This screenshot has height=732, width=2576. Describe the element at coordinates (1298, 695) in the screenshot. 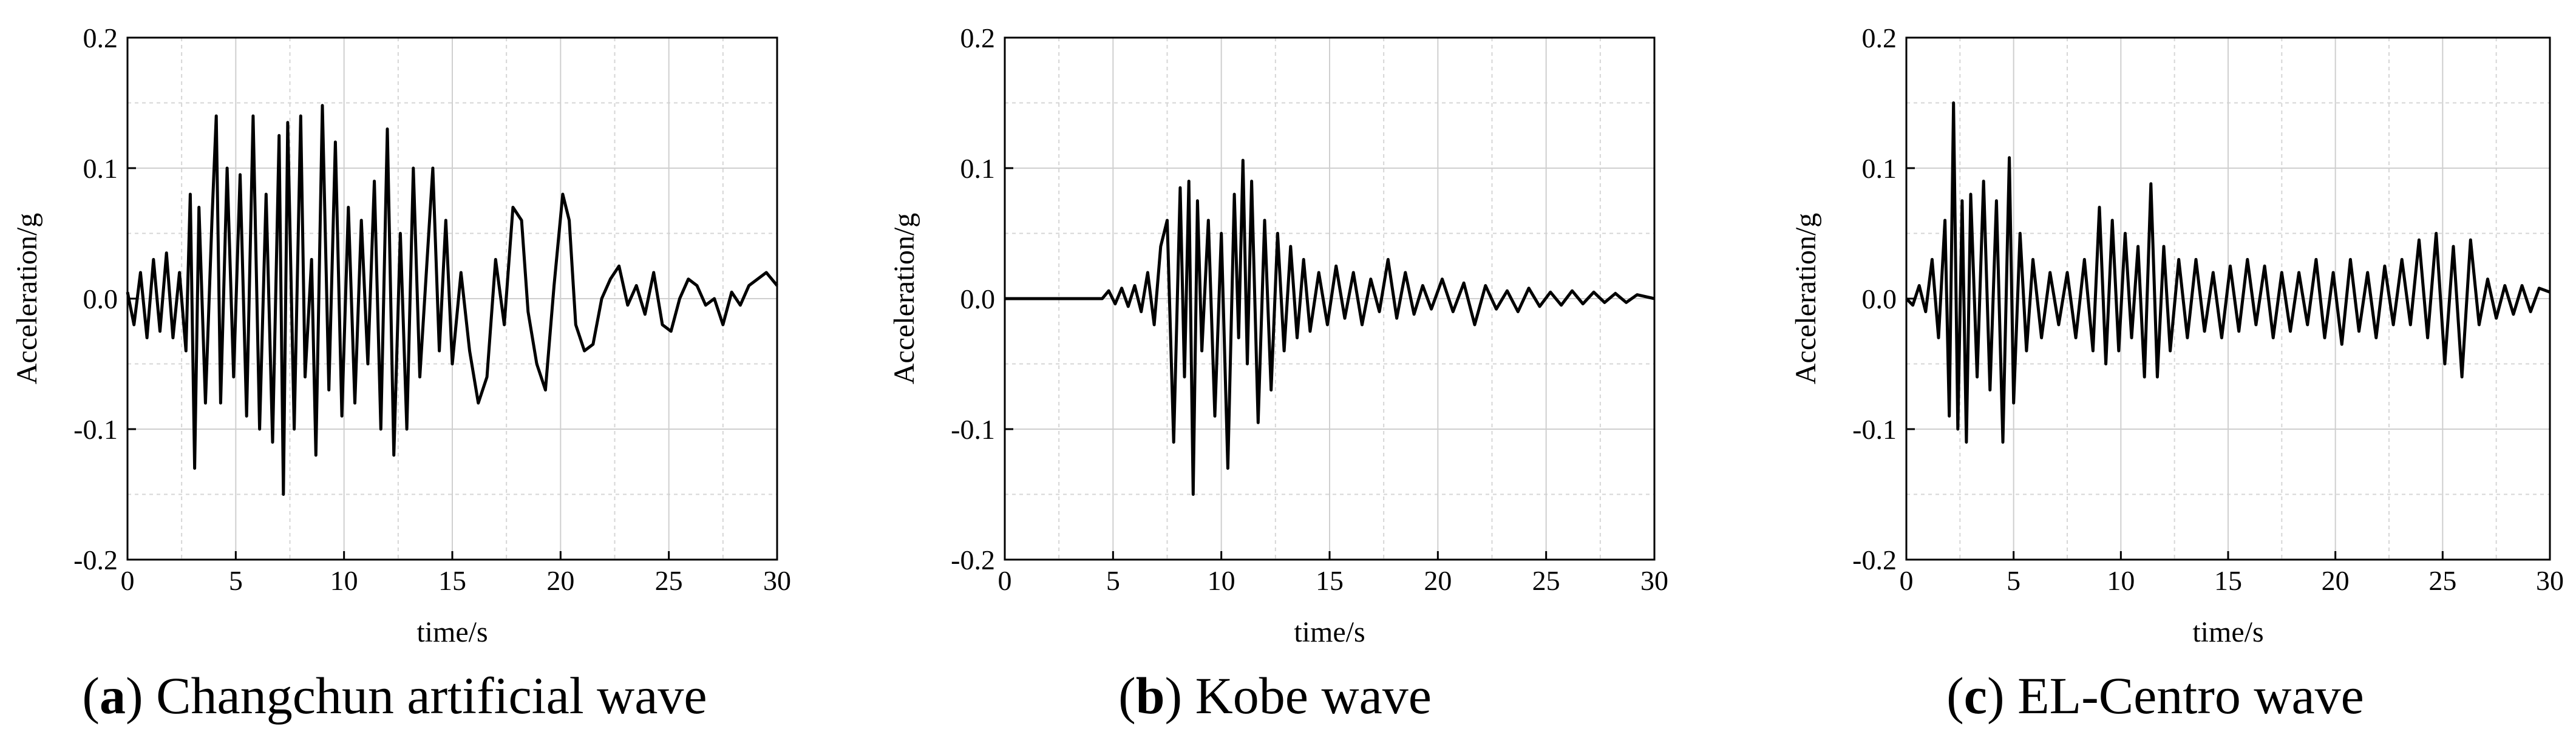

I see `panel-caption-text: ) Kobe wave` at that location.